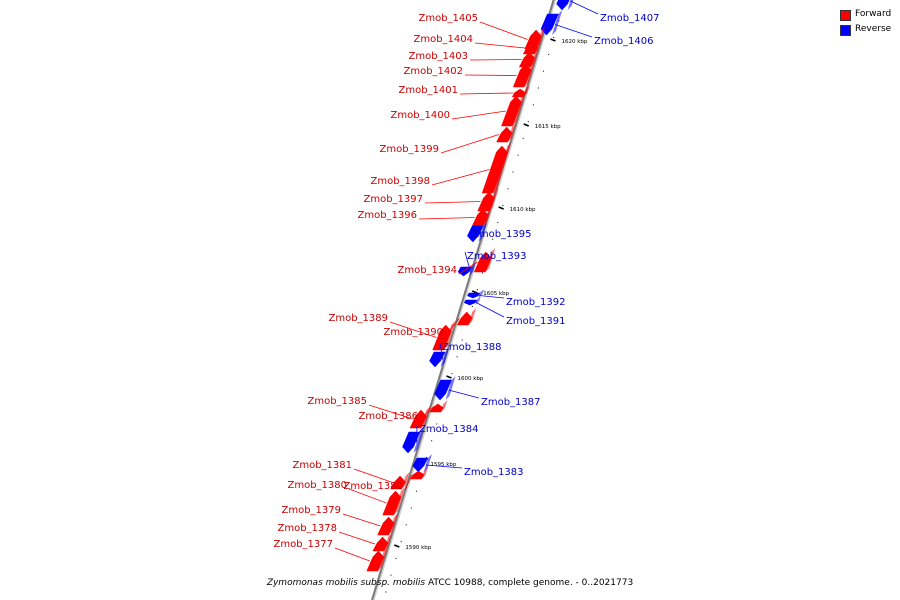 The height and width of the screenshot is (600, 900). Describe the element at coordinates (536, 302) in the screenshot. I see `gene-label: Zmob_1392` at that location.